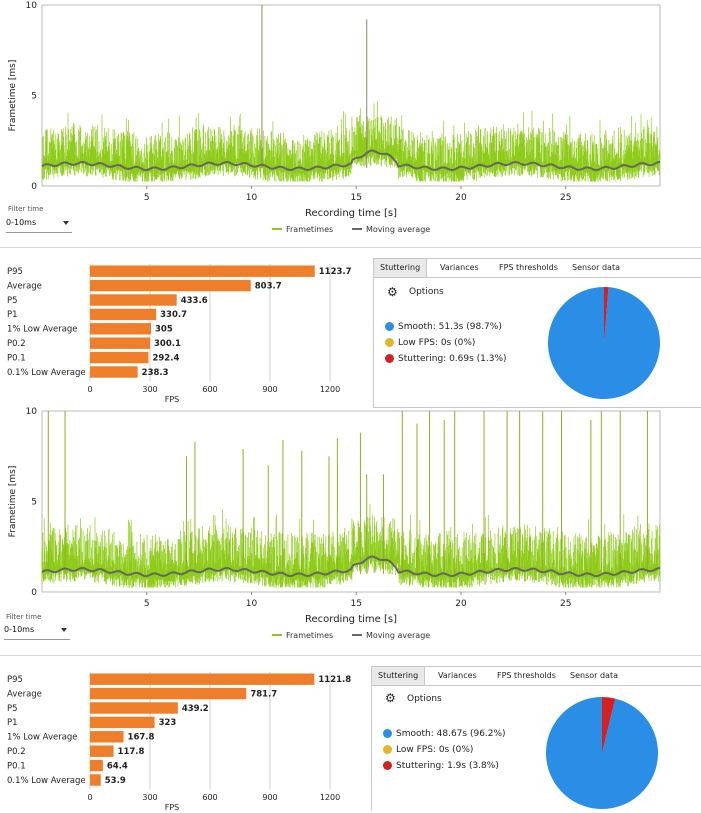  What do you see at coordinates (417, 327) in the screenshot?
I see `smooth-label: Smooth:` at bounding box center [417, 327].